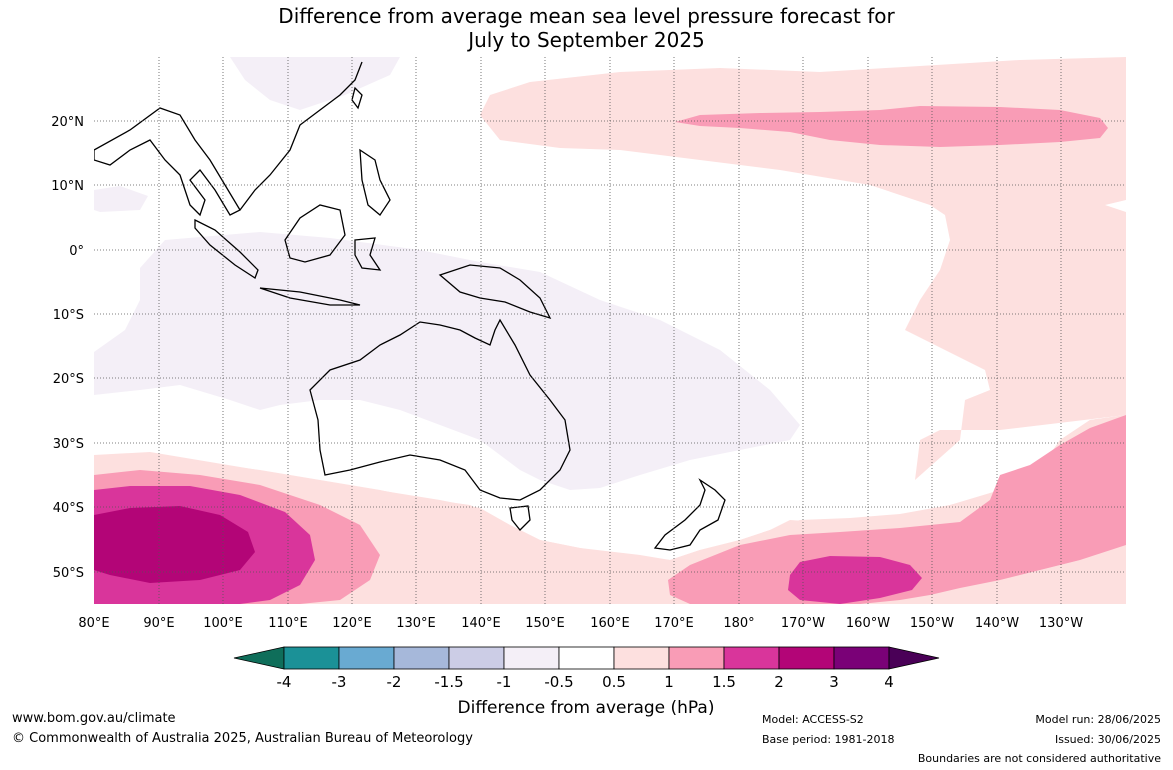 This screenshot has height=770, width=1173. What do you see at coordinates (689, 514) in the screenshot?
I see `new-zealand-coast` at bounding box center [689, 514].